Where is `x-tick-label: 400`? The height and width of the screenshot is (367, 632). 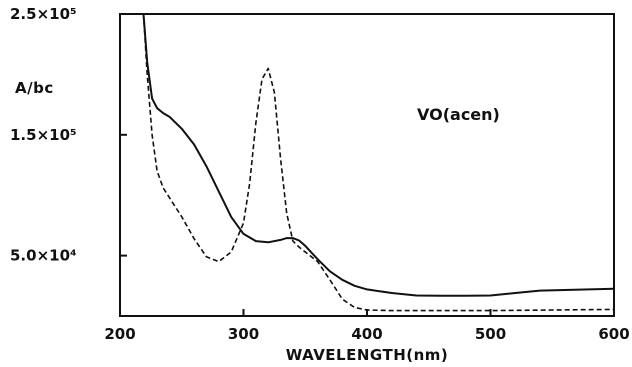
x-tick-label: 400 is located at coordinates (366, 334).